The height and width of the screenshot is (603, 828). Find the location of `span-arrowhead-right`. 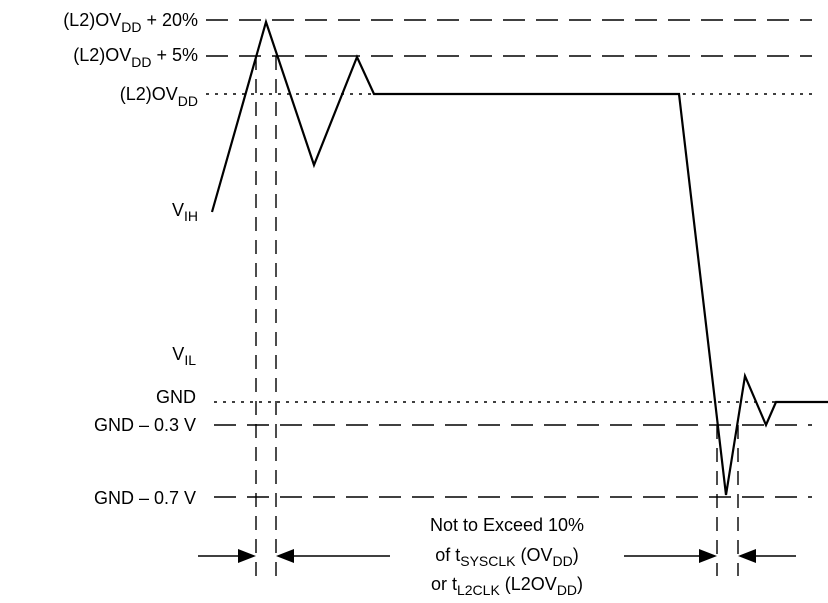

span-arrowhead-right is located at coordinates (708, 556).